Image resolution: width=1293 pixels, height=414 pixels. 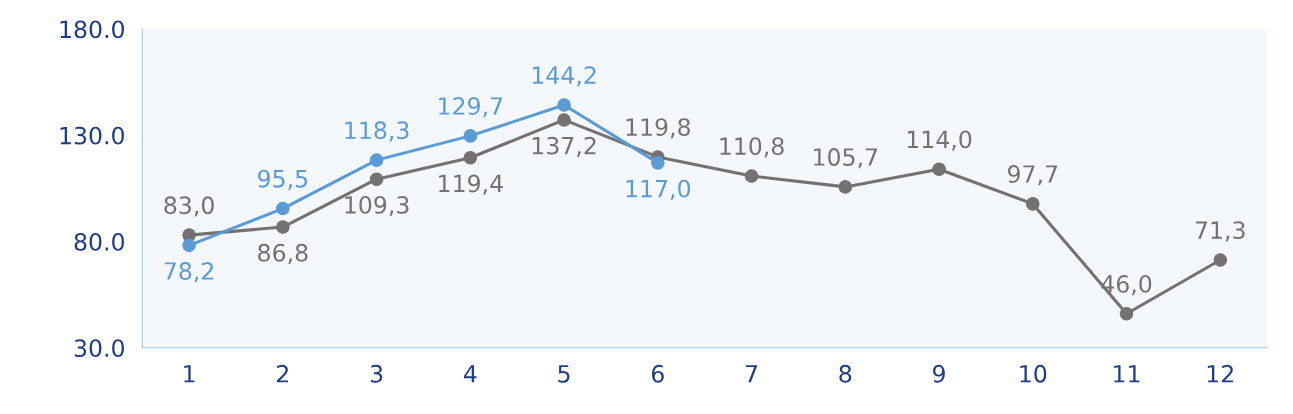 I want to click on data-label: 144,2, so click(x=564, y=76).